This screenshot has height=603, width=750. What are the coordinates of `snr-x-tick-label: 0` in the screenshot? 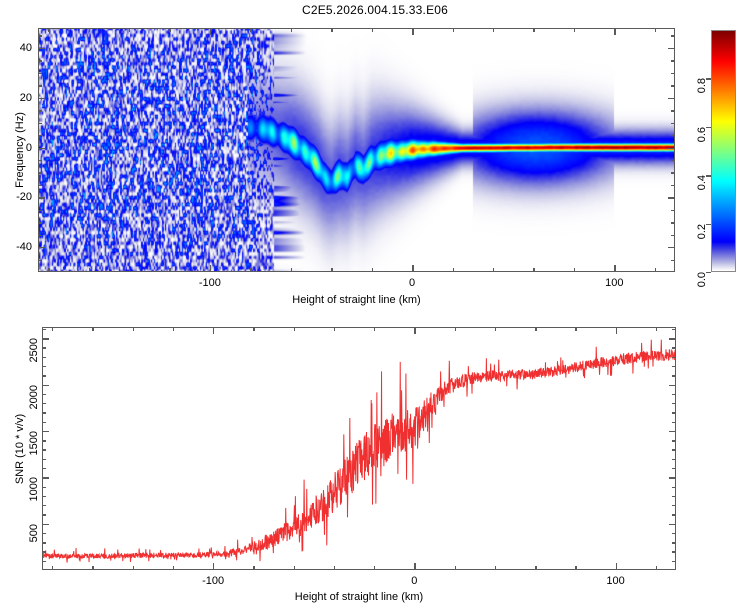 It's located at (414, 581).